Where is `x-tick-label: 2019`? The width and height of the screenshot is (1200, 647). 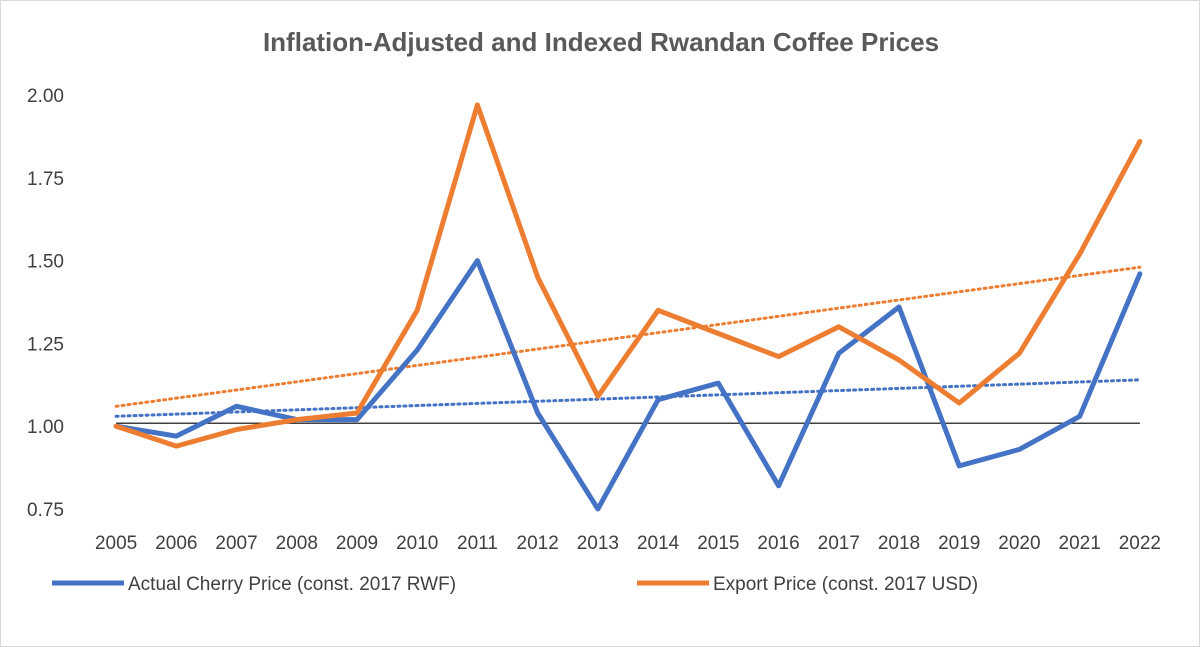
x-tick-label: 2019 is located at coordinates (959, 543).